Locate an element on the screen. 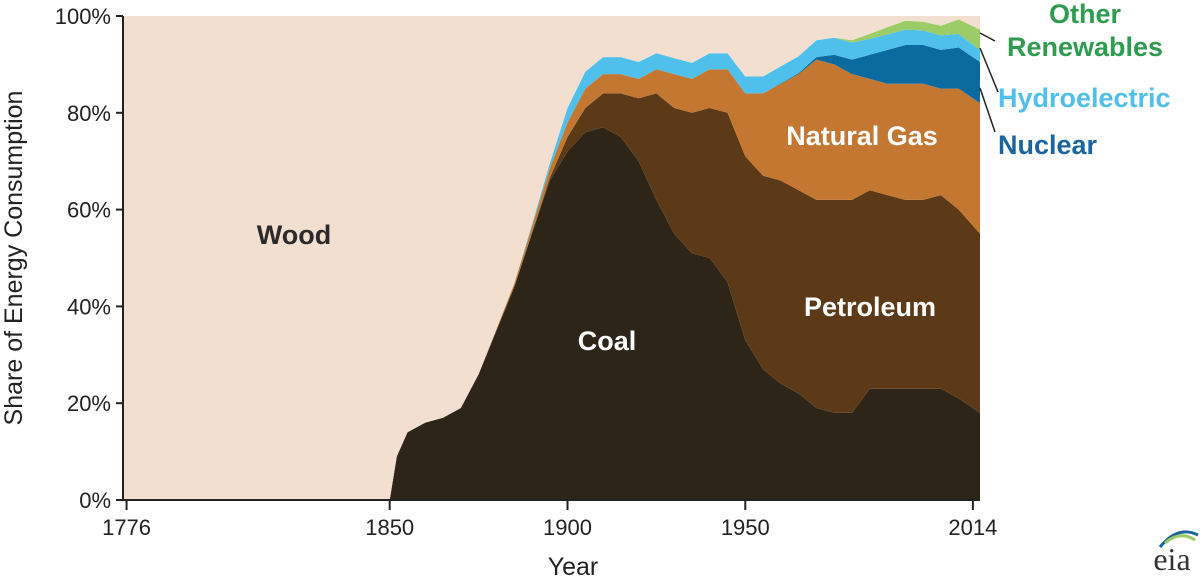 The width and height of the screenshot is (1200, 579). x-ticks: 1776 1850 1900 1950 2014 is located at coordinates (549, 520).